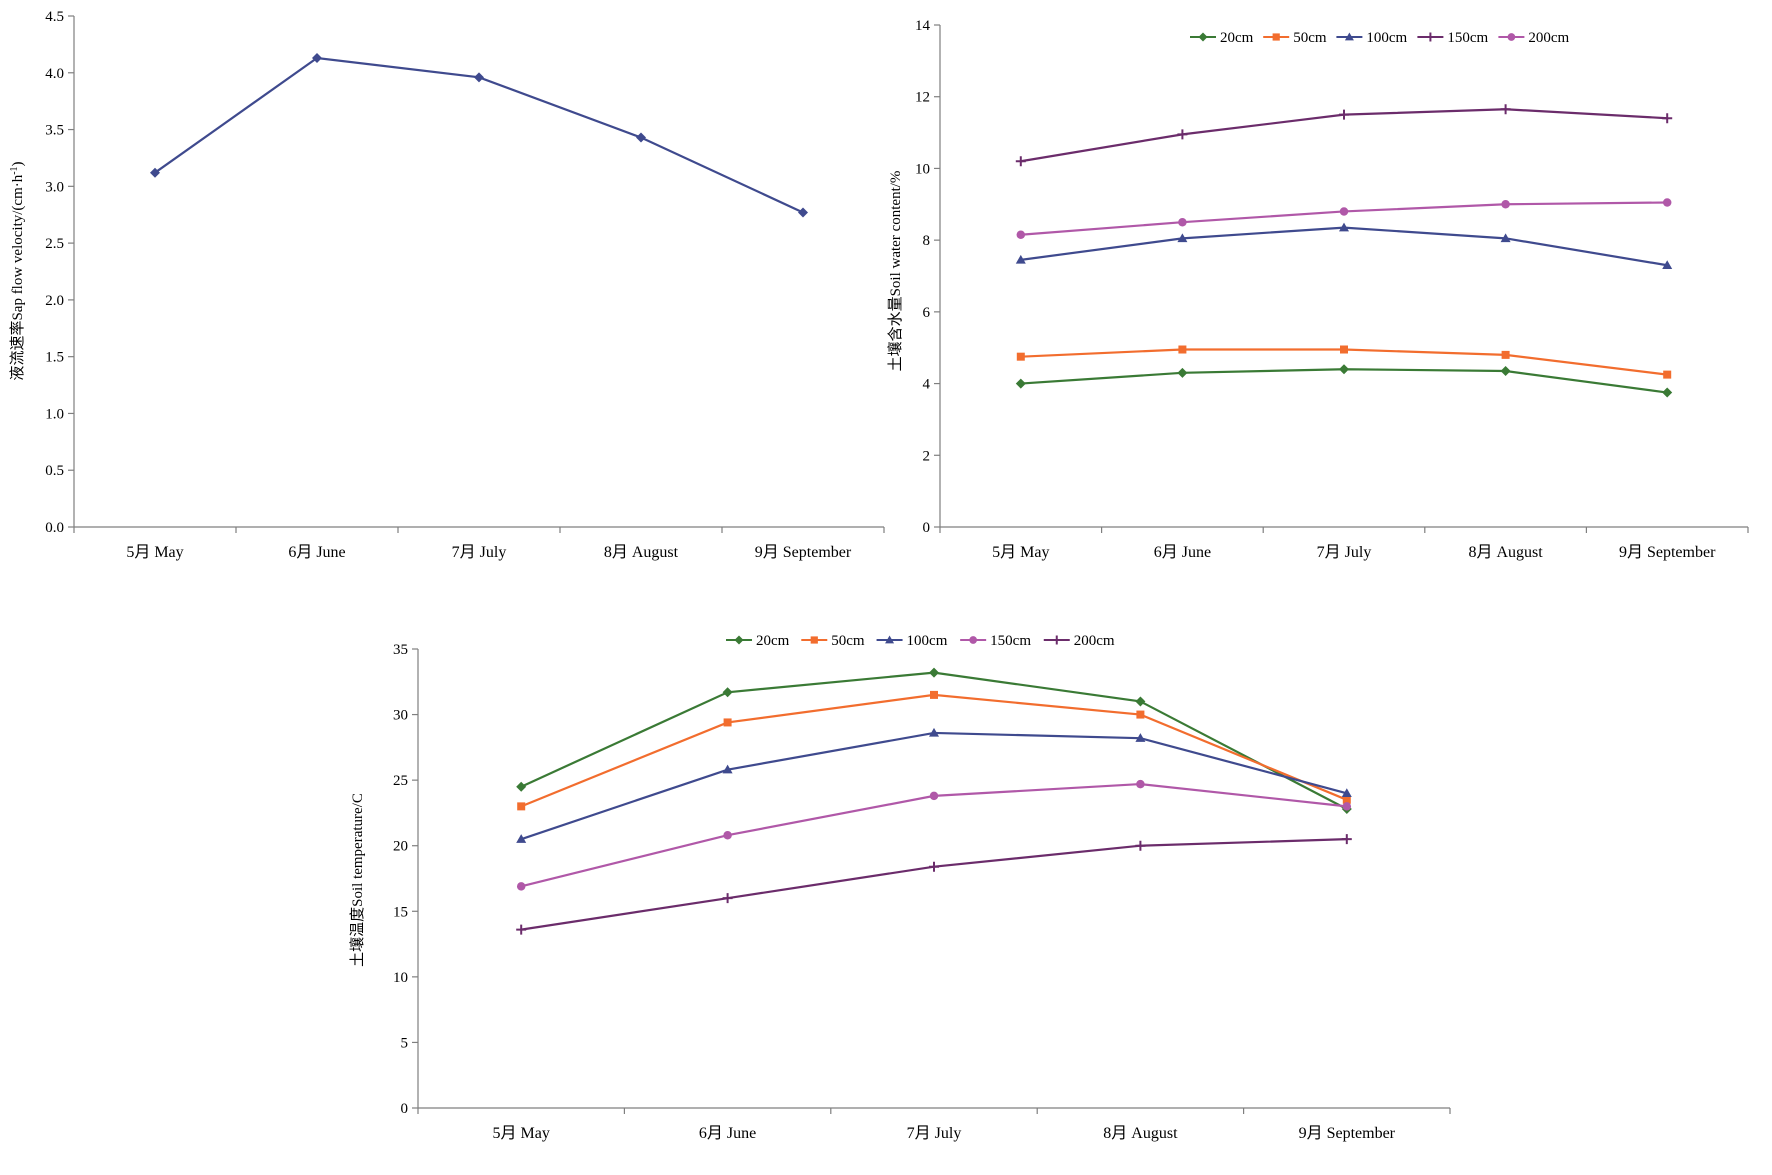 The image size is (1772, 1175). I want to click on y-tick-label: 5, so click(405, 1043).